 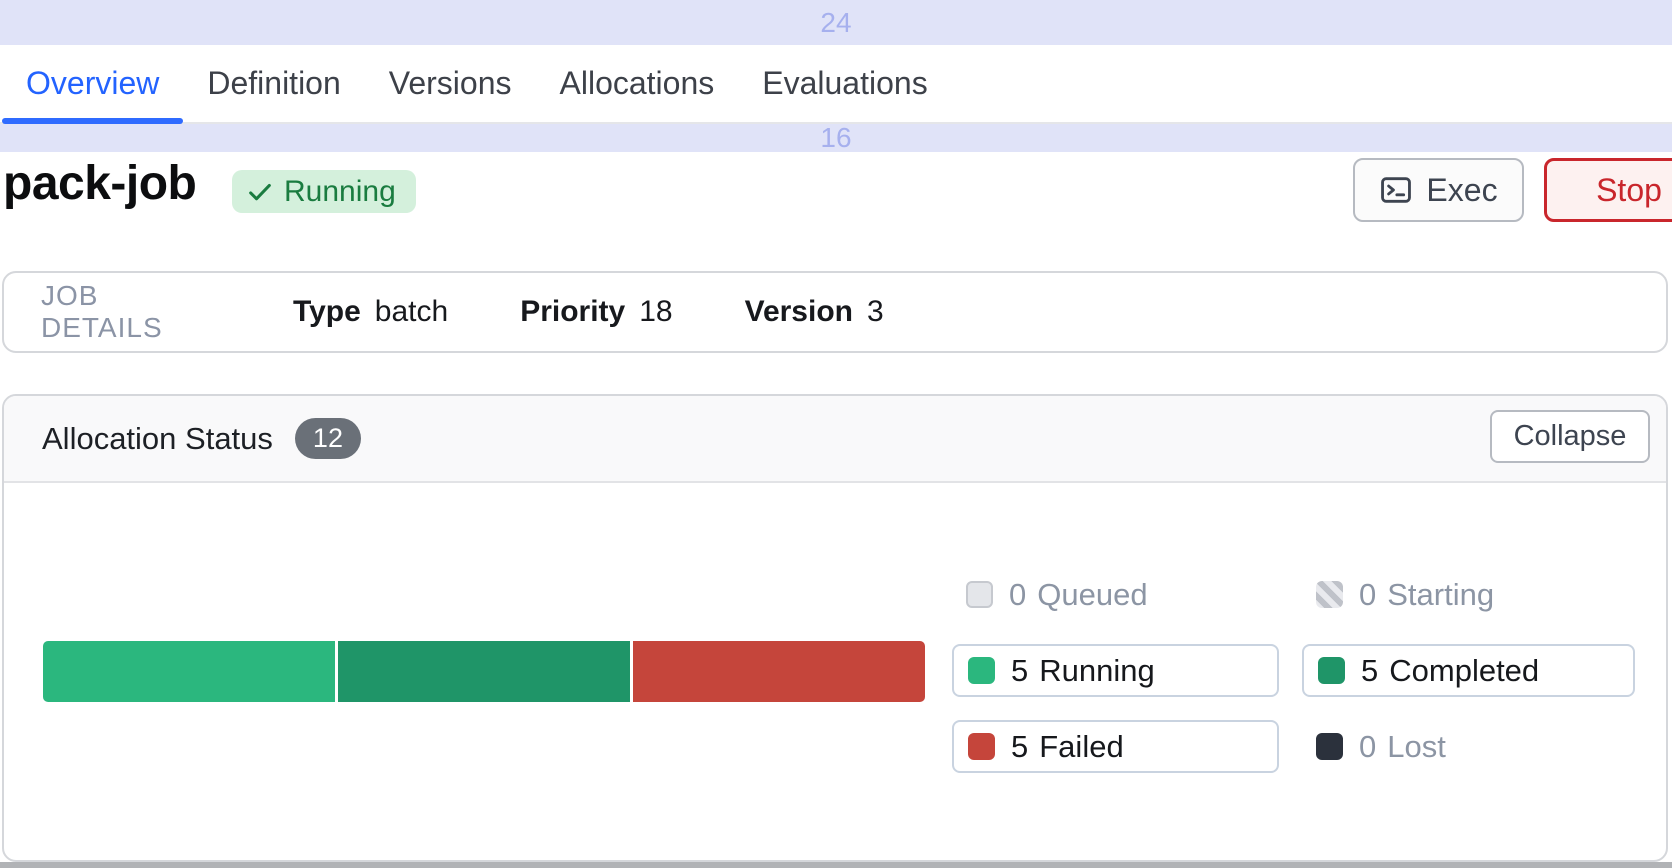 What do you see at coordinates (979, 594) in the screenshot?
I see `queued-swatch-icon` at bounding box center [979, 594].